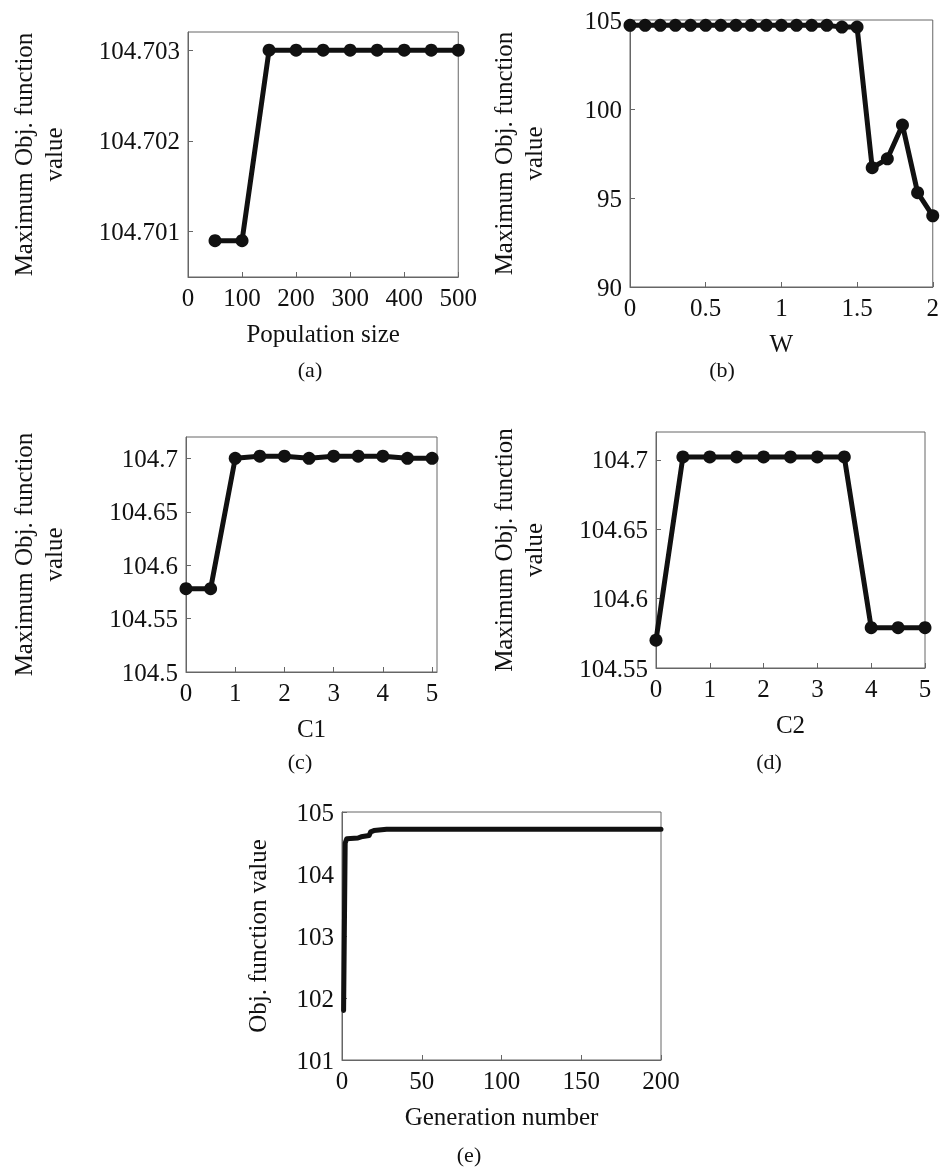  What do you see at coordinates (502, 1116) in the screenshot?
I see `x-axis-title: Generation number` at bounding box center [502, 1116].